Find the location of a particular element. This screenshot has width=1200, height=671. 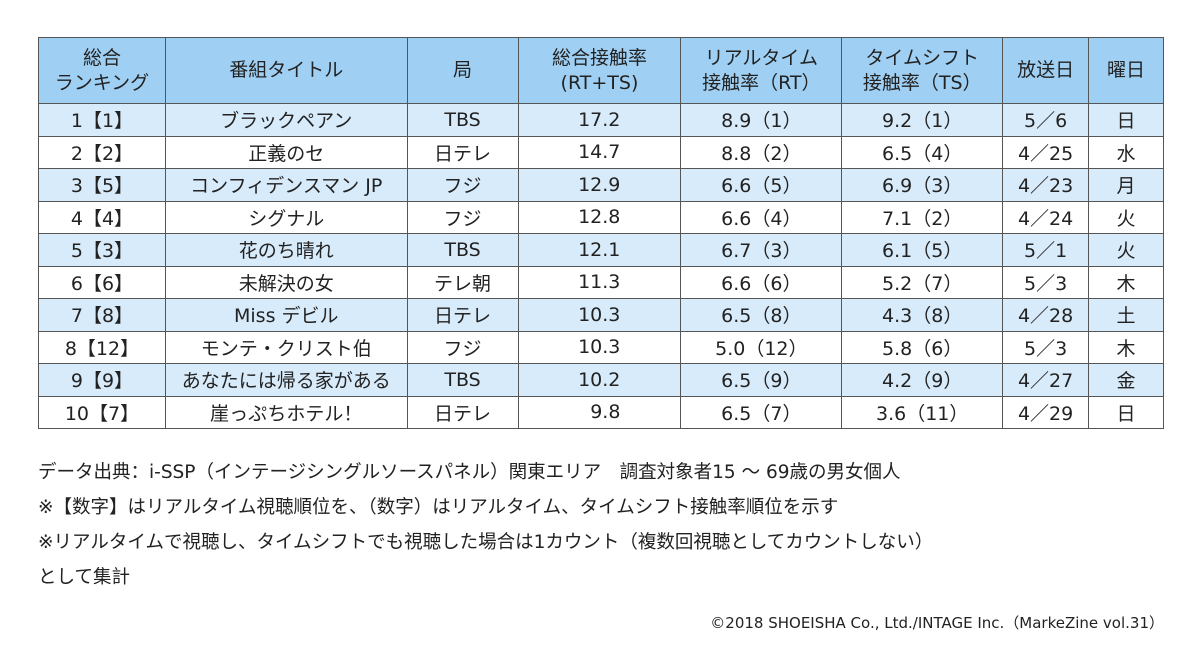

table-cell: 8.9（1） is located at coordinates (761, 120).